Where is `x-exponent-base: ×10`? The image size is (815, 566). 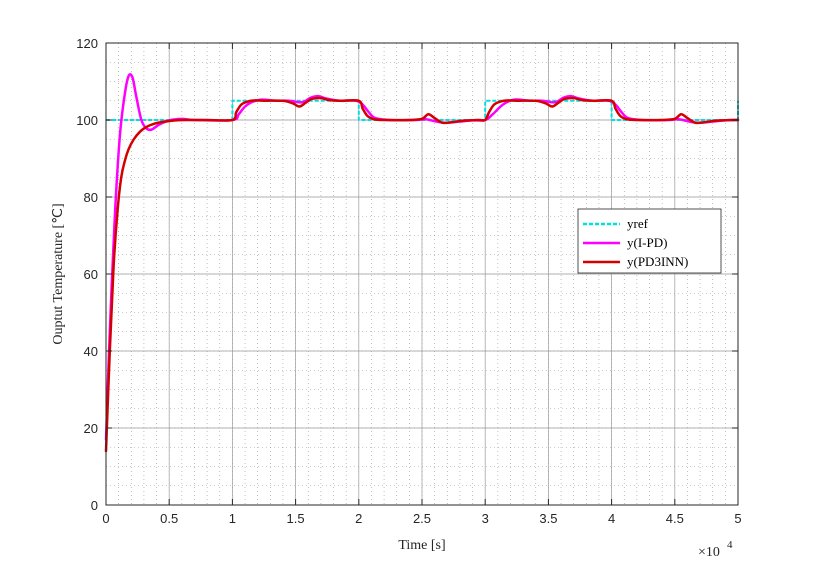
x-exponent-base: ×10 is located at coordinates (709, 552).